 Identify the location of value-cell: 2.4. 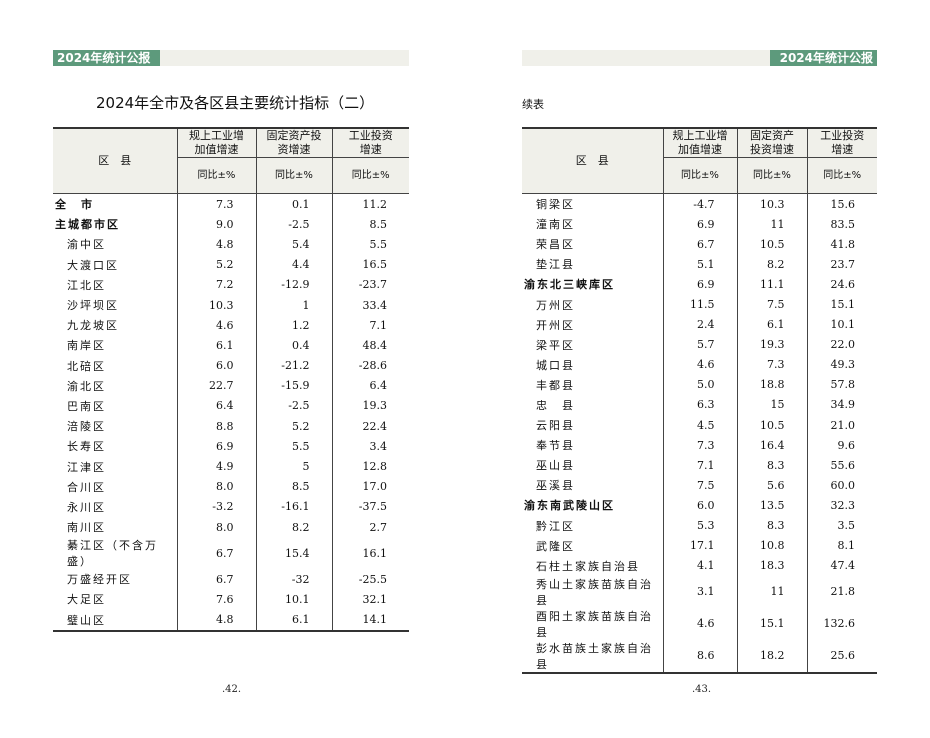
(699, 324).